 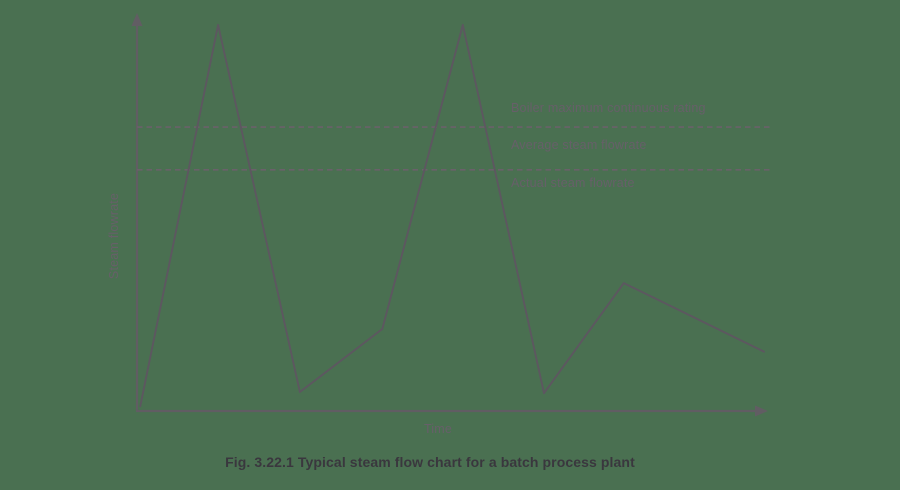 What do you see at coordinates (579, 145) in the screenshot?
I see `label-average-steam-flowrate: Average steam flowrate` at bounding box center [579, 145].